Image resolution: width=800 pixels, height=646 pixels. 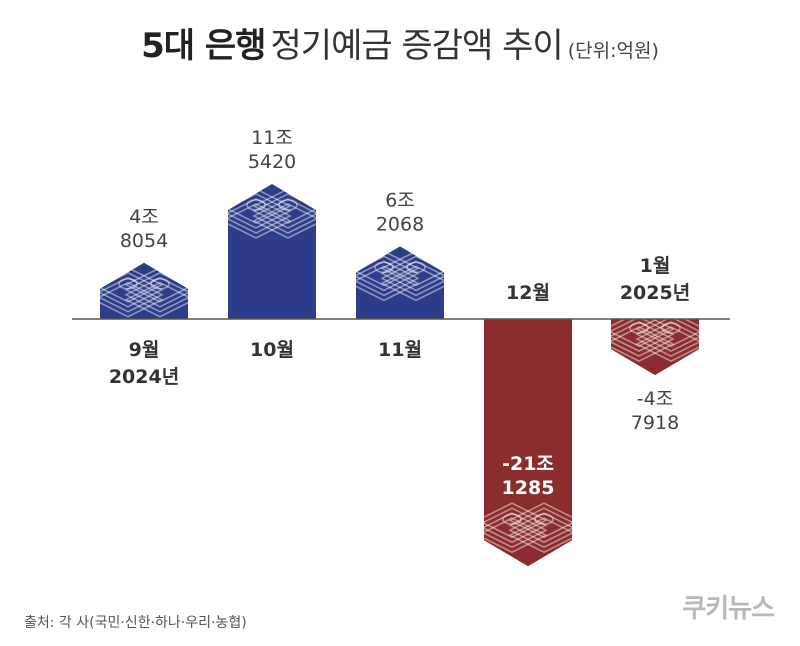 I want to click on source-note: 출처: 각 사(국민·신한·하나·우리·농협), so click(x=135, y=623).